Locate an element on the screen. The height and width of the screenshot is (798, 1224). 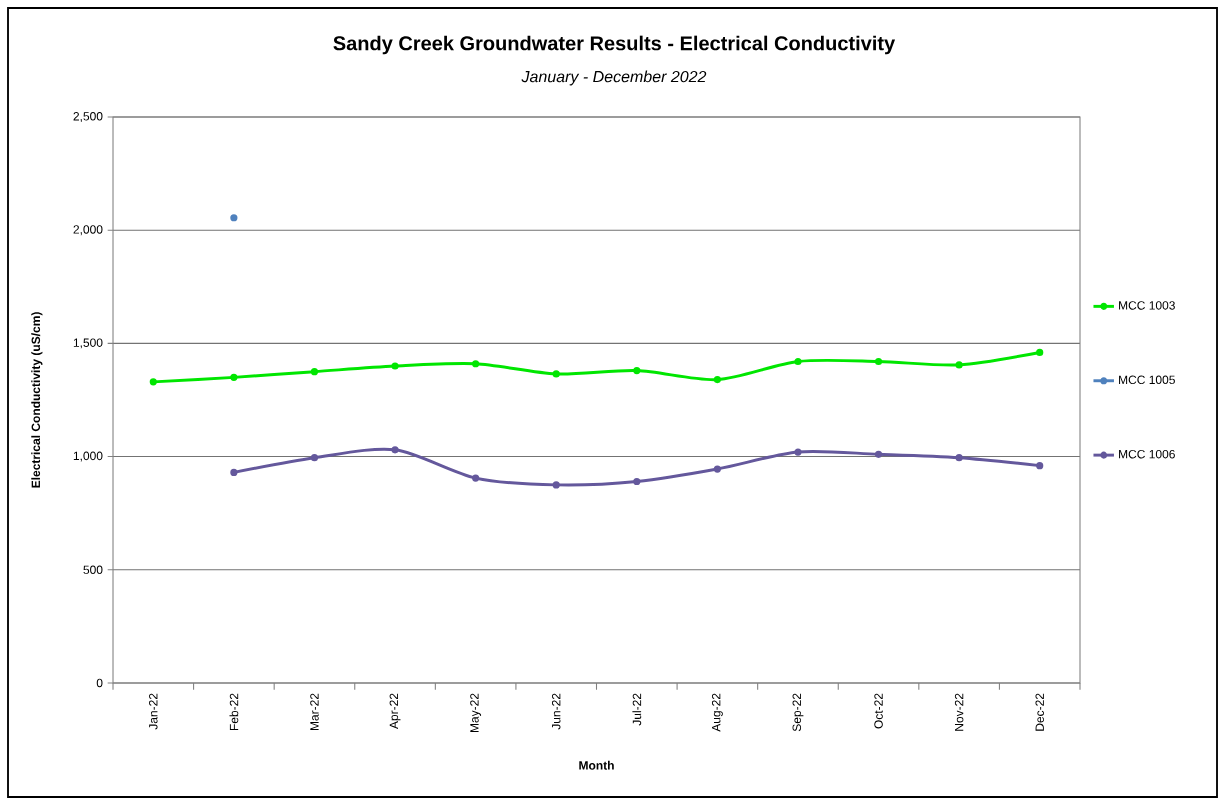
x-tick-label: Aug-22 is located at coordinates (717, 712).